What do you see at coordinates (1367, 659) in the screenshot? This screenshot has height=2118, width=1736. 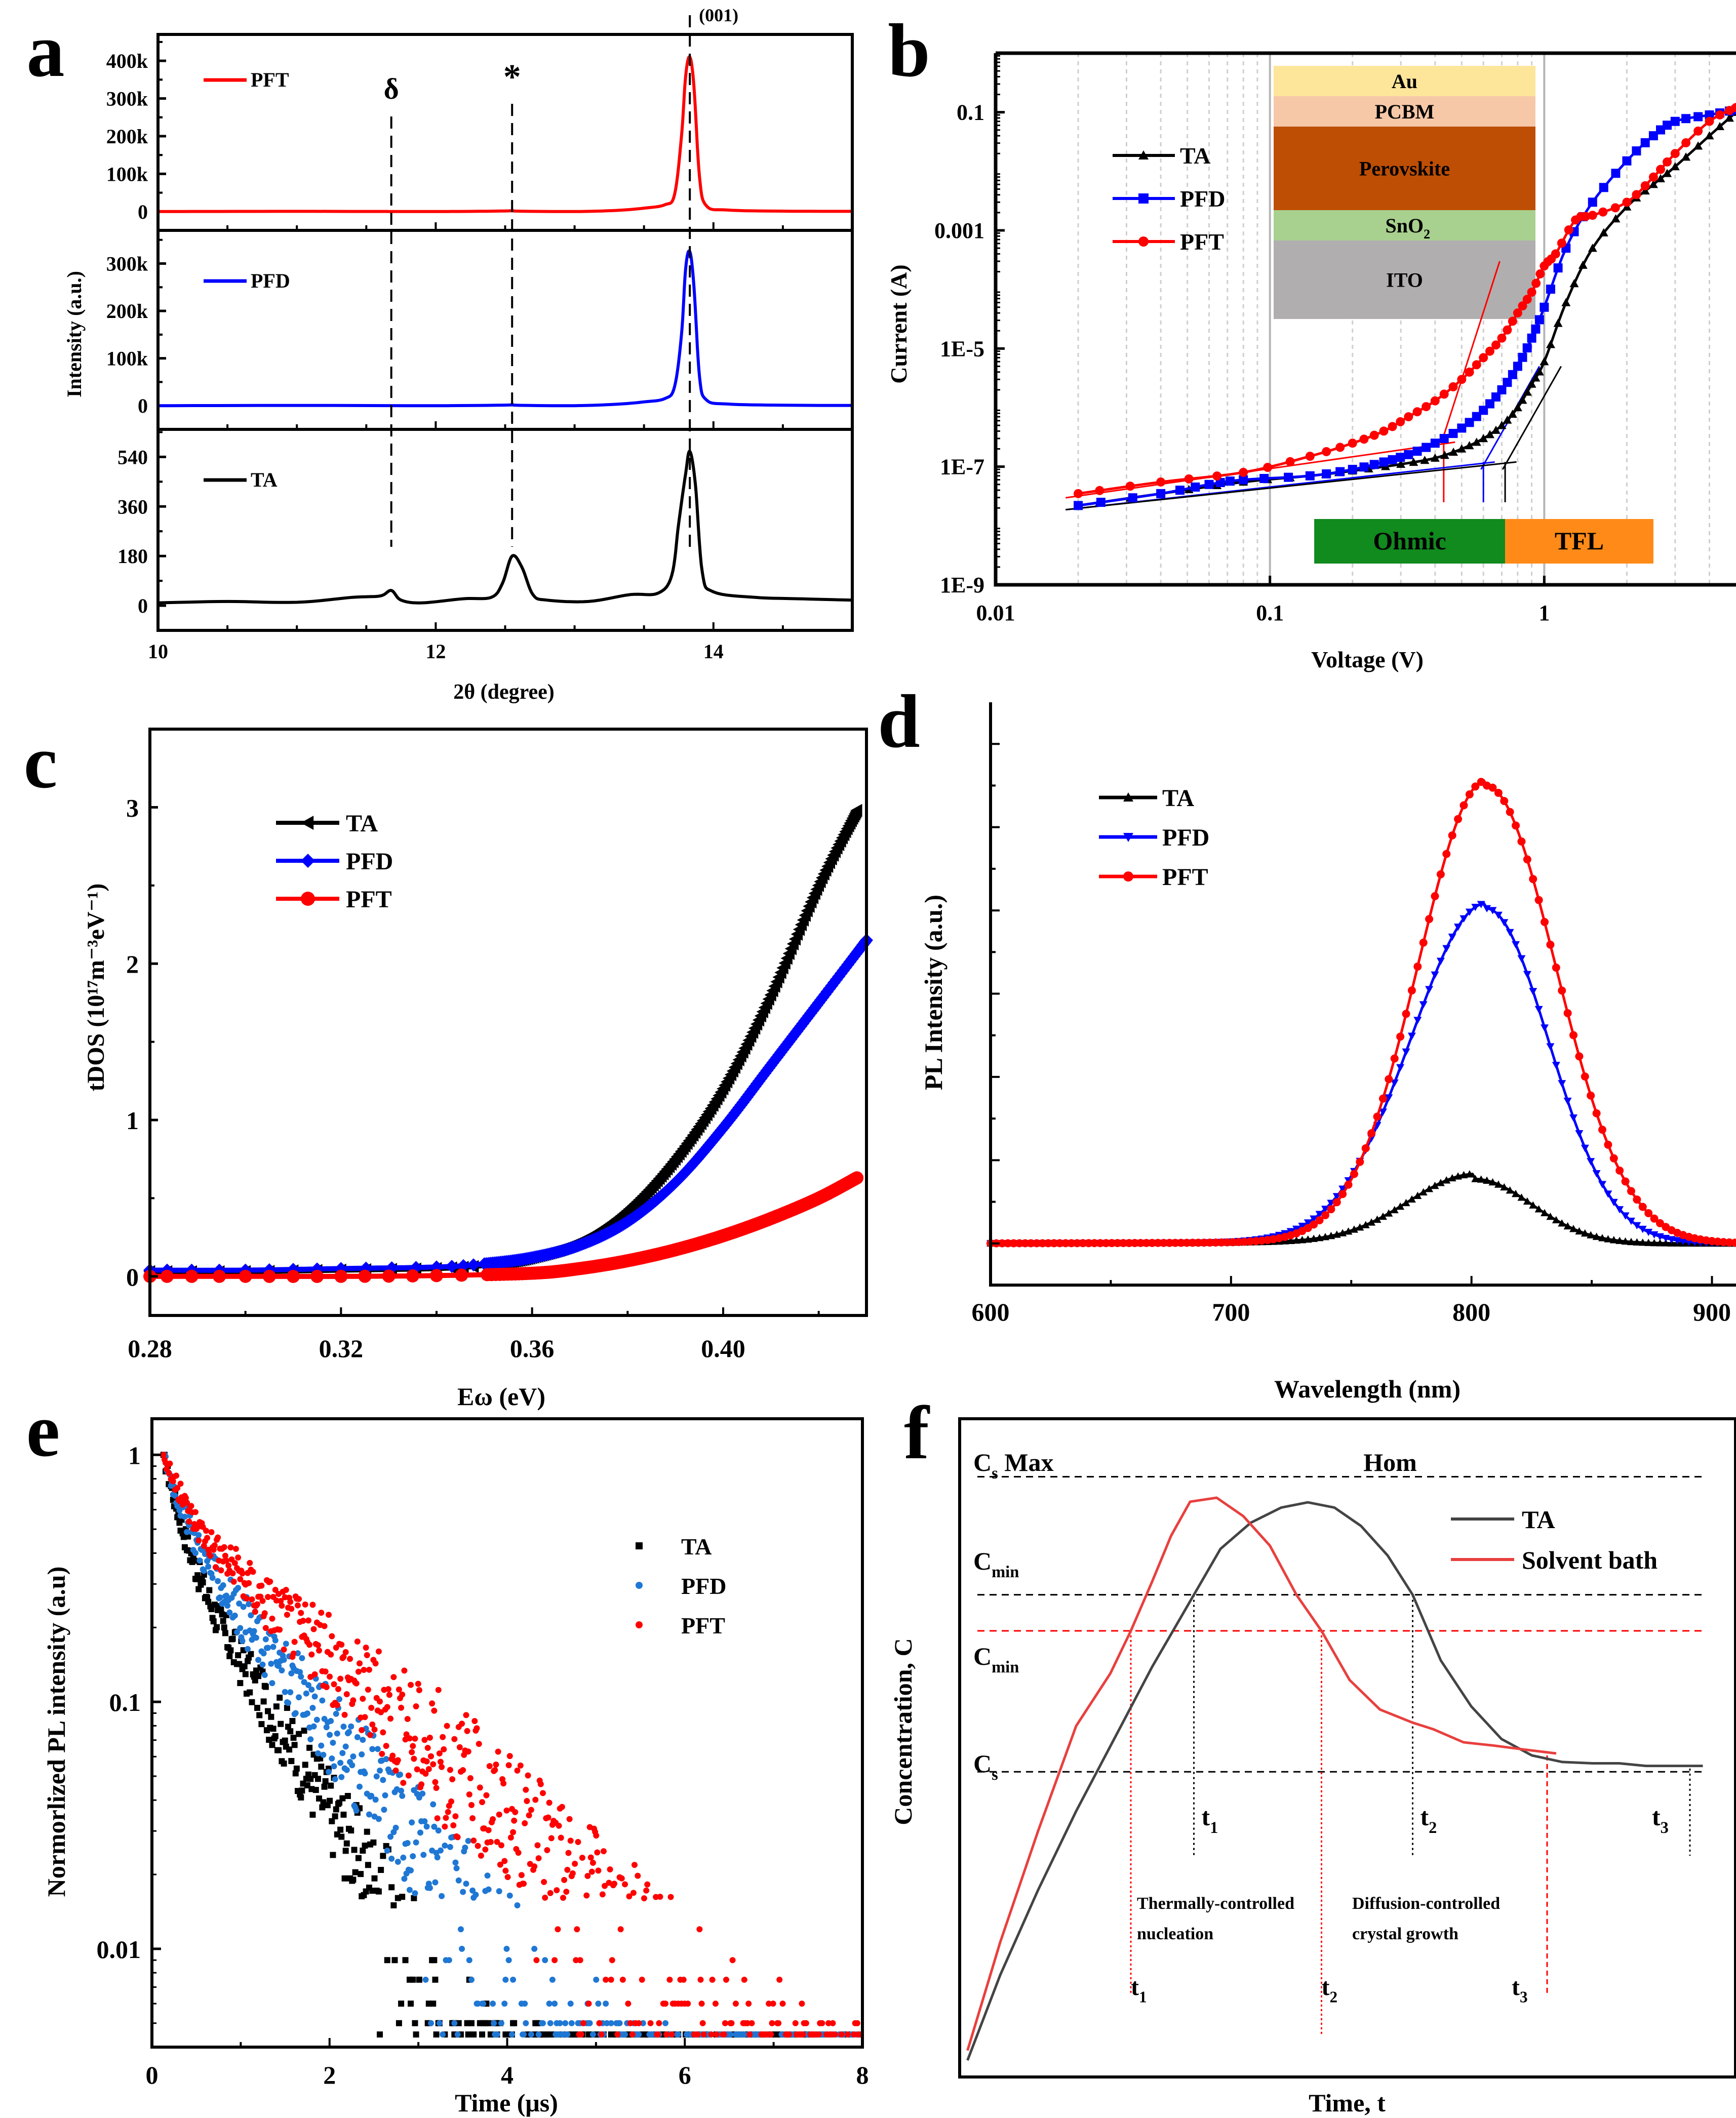 I see `x-axis-label: Voltage (V)` at bounding box center [1367, 659].